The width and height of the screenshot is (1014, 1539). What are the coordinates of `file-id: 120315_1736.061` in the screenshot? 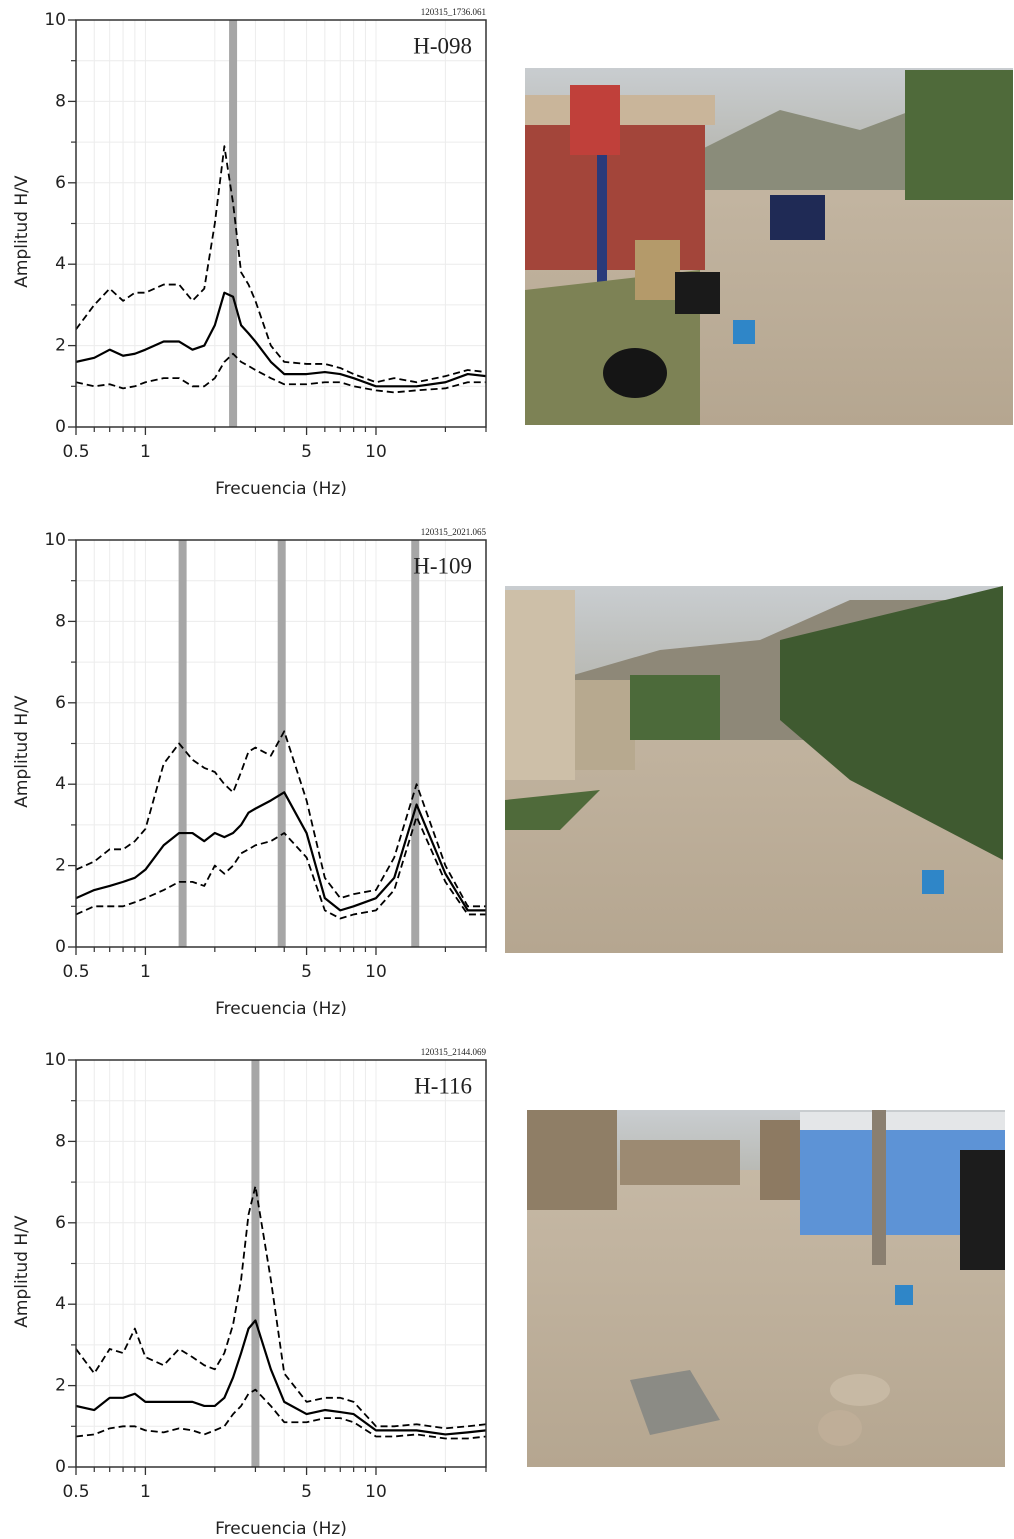 It's located at (453, 12).